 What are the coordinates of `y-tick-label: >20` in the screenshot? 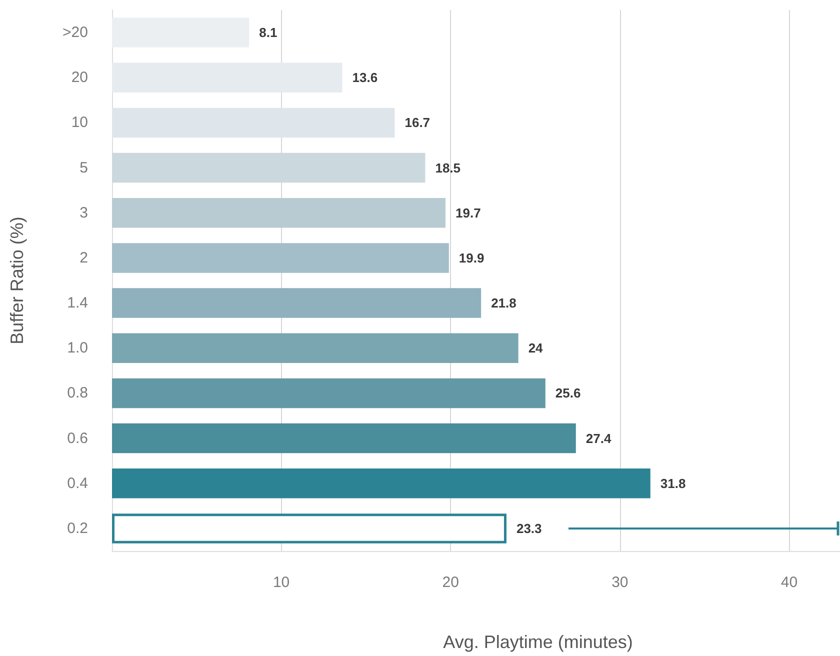 It's located at (75, 33).